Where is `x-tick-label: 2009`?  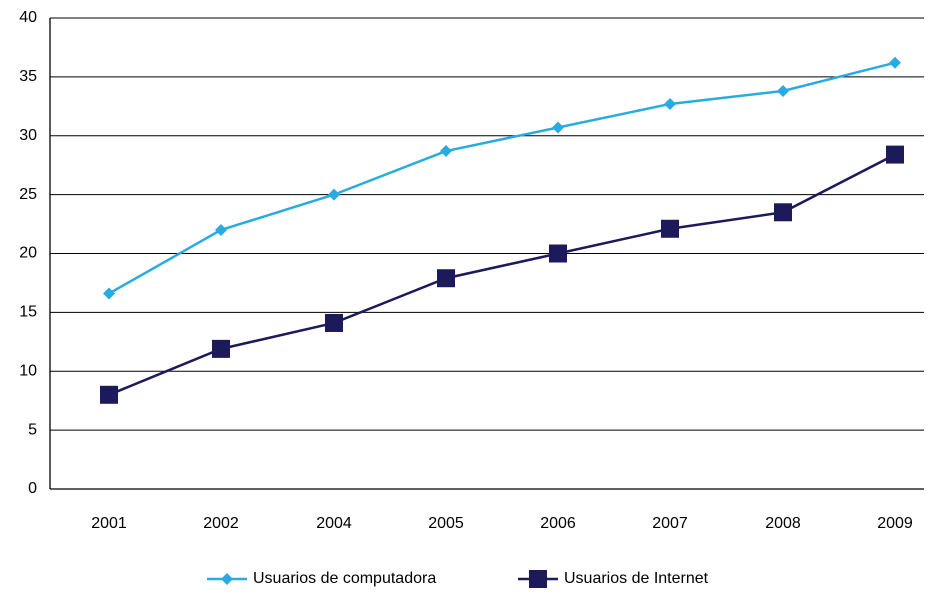 x-tick-label: 2009 is located at coordinates (895, 523).